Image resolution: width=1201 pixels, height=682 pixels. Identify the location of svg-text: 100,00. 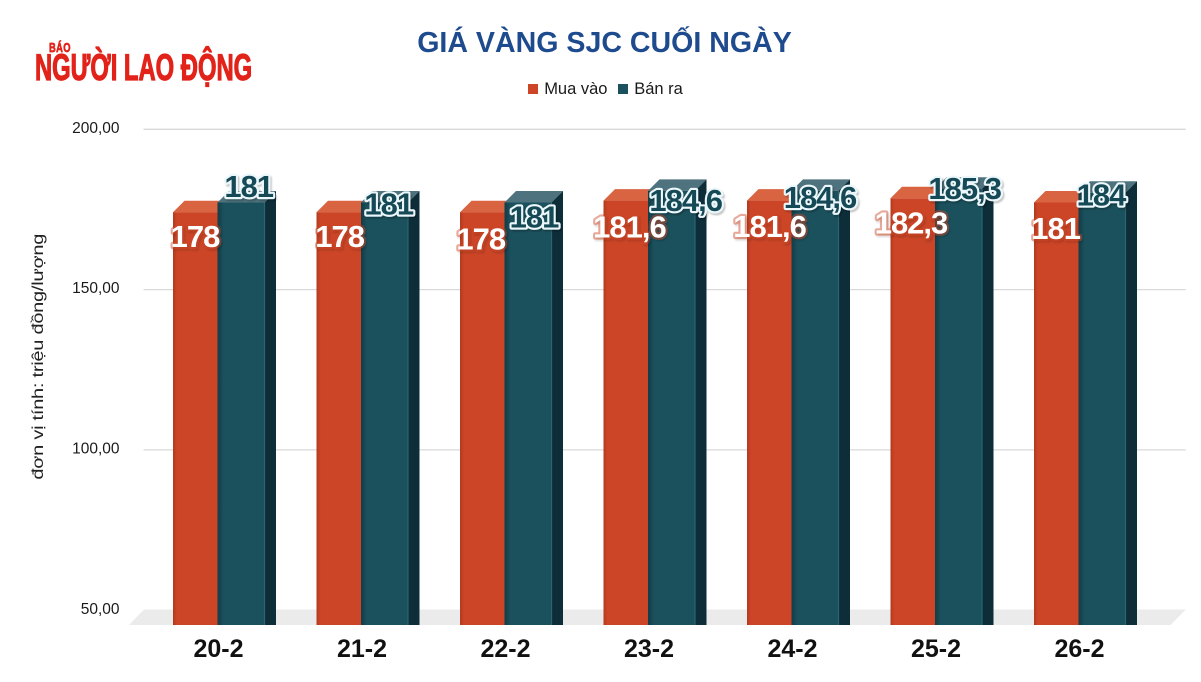
(96, 449).